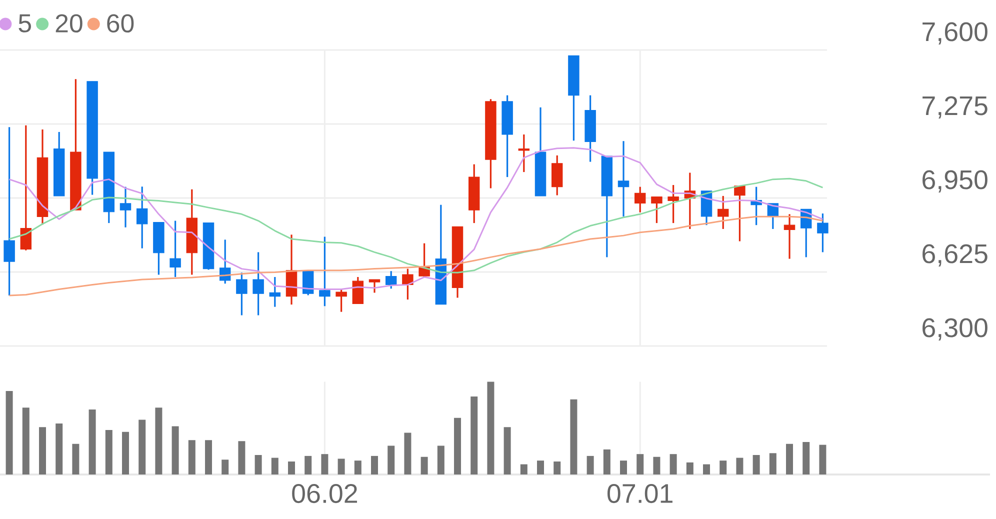  Describe the element at coordinates (955, 329) in the screenshot. I see `y-tick-label: 6,300` at that location.